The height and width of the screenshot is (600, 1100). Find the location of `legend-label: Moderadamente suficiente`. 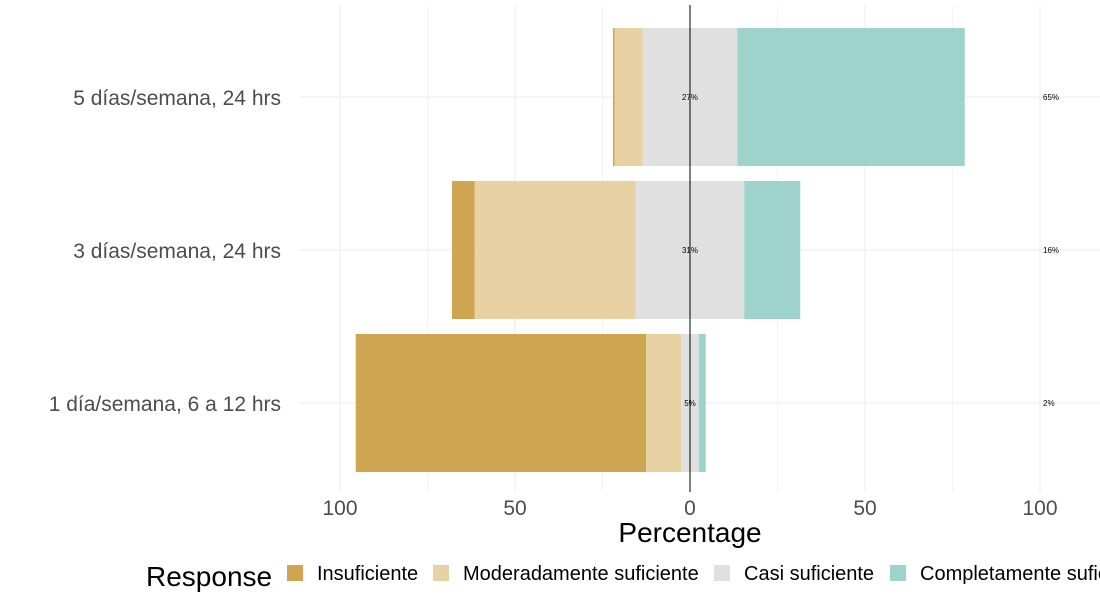

legend-label: Moderadamente suficiente is located at coordinates (581, 574).